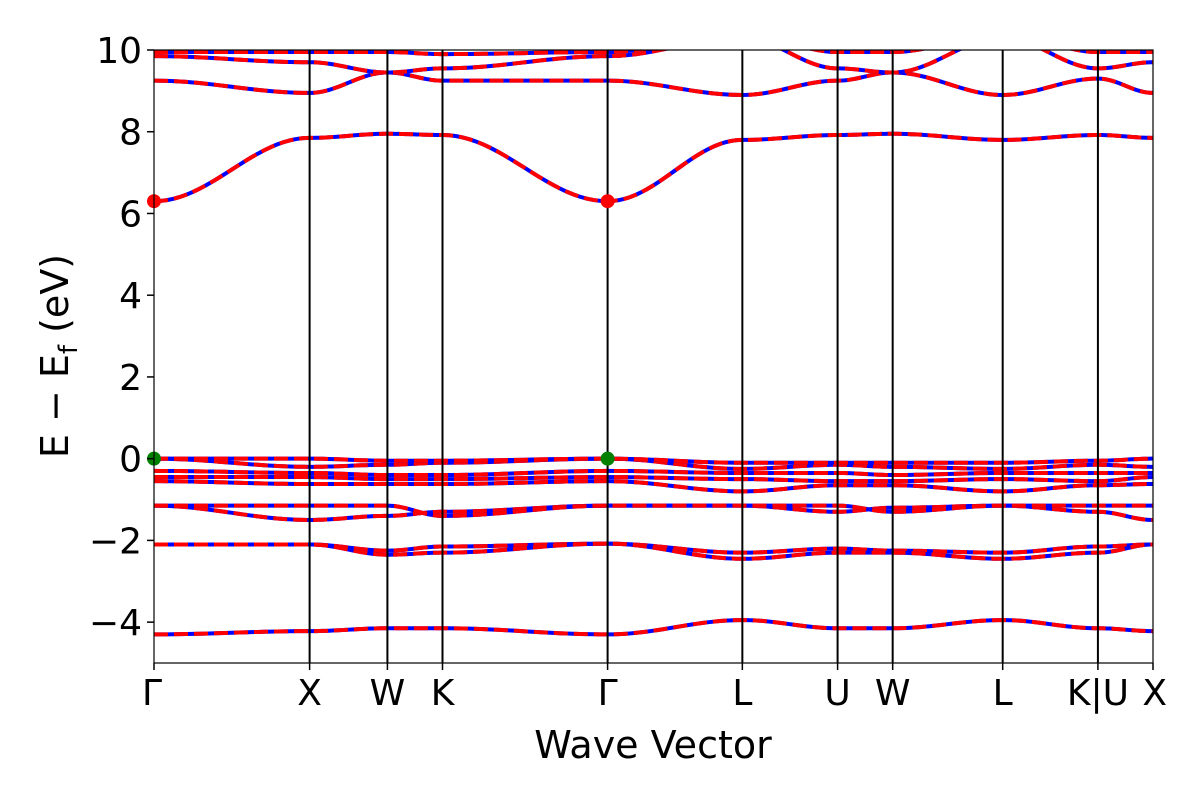  What do you see at coordinates (115, 541) in the screenshot?
I see `y-tick-label: −2` at bounding box center [115, 541].